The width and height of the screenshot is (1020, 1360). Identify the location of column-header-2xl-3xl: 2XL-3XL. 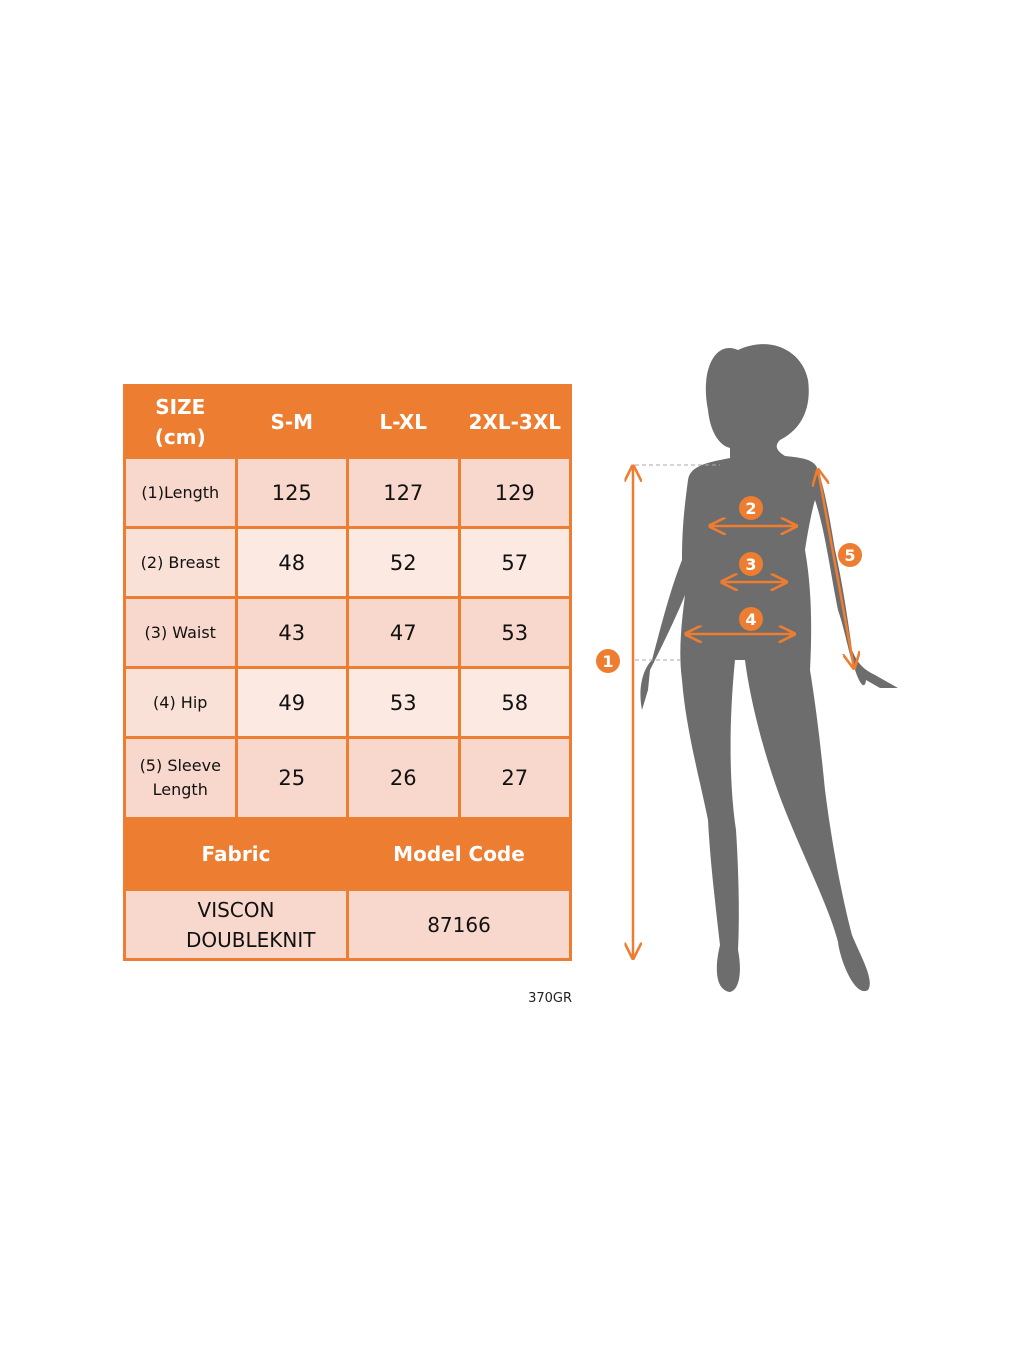
(514, 421).